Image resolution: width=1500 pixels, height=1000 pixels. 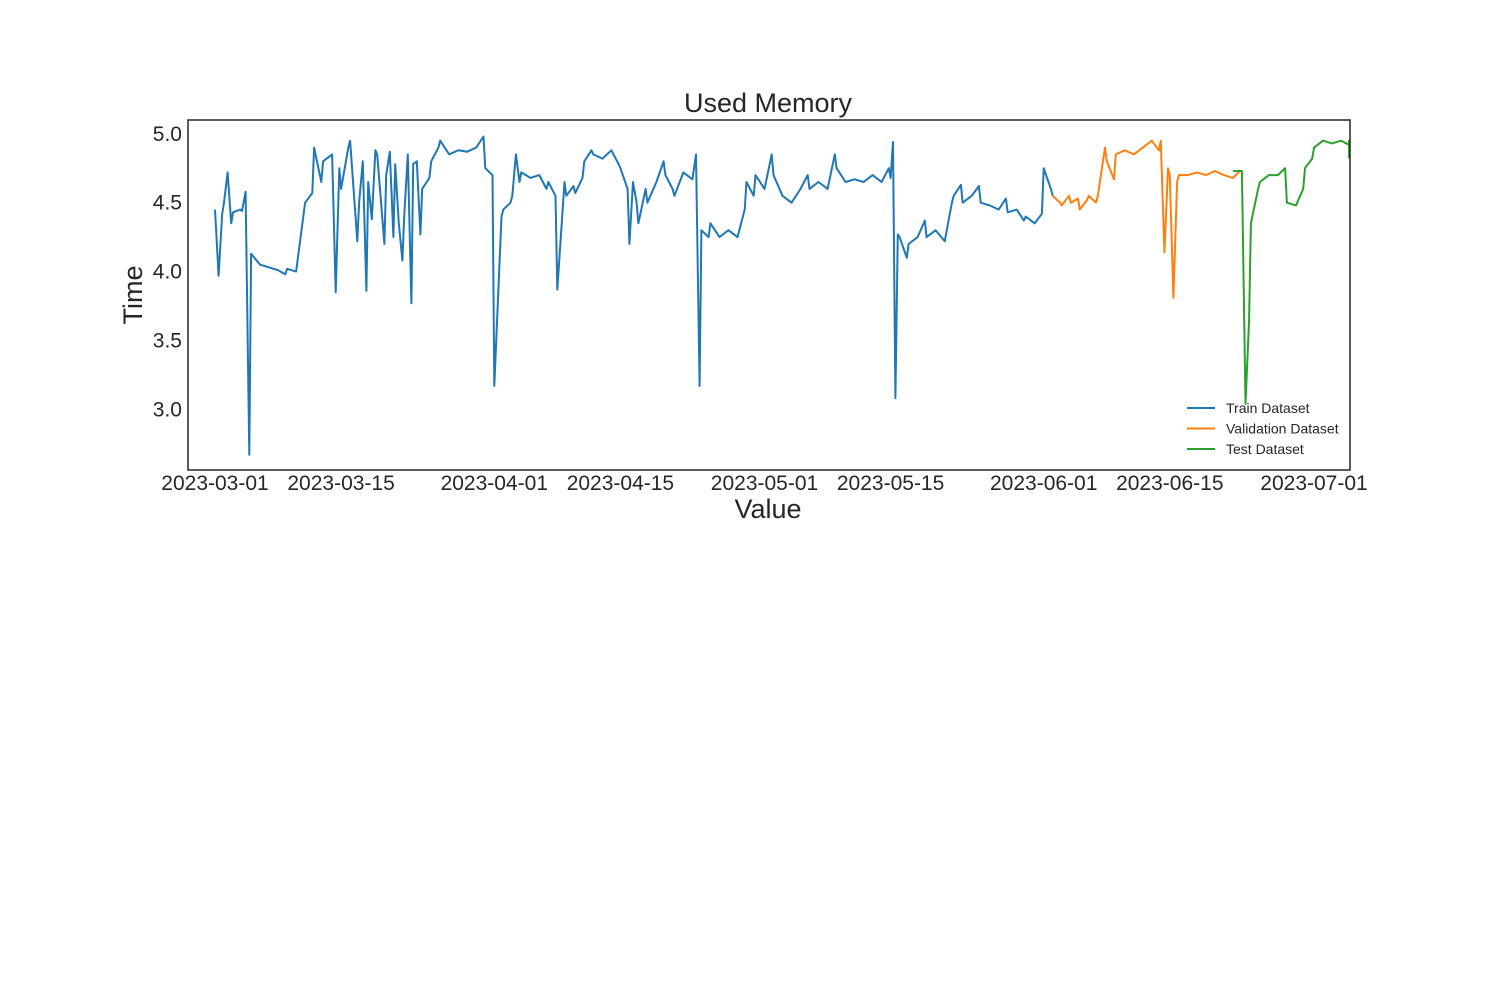 I want to click on x-tick-label: 2023-05-15, so click(x=890, y=483).